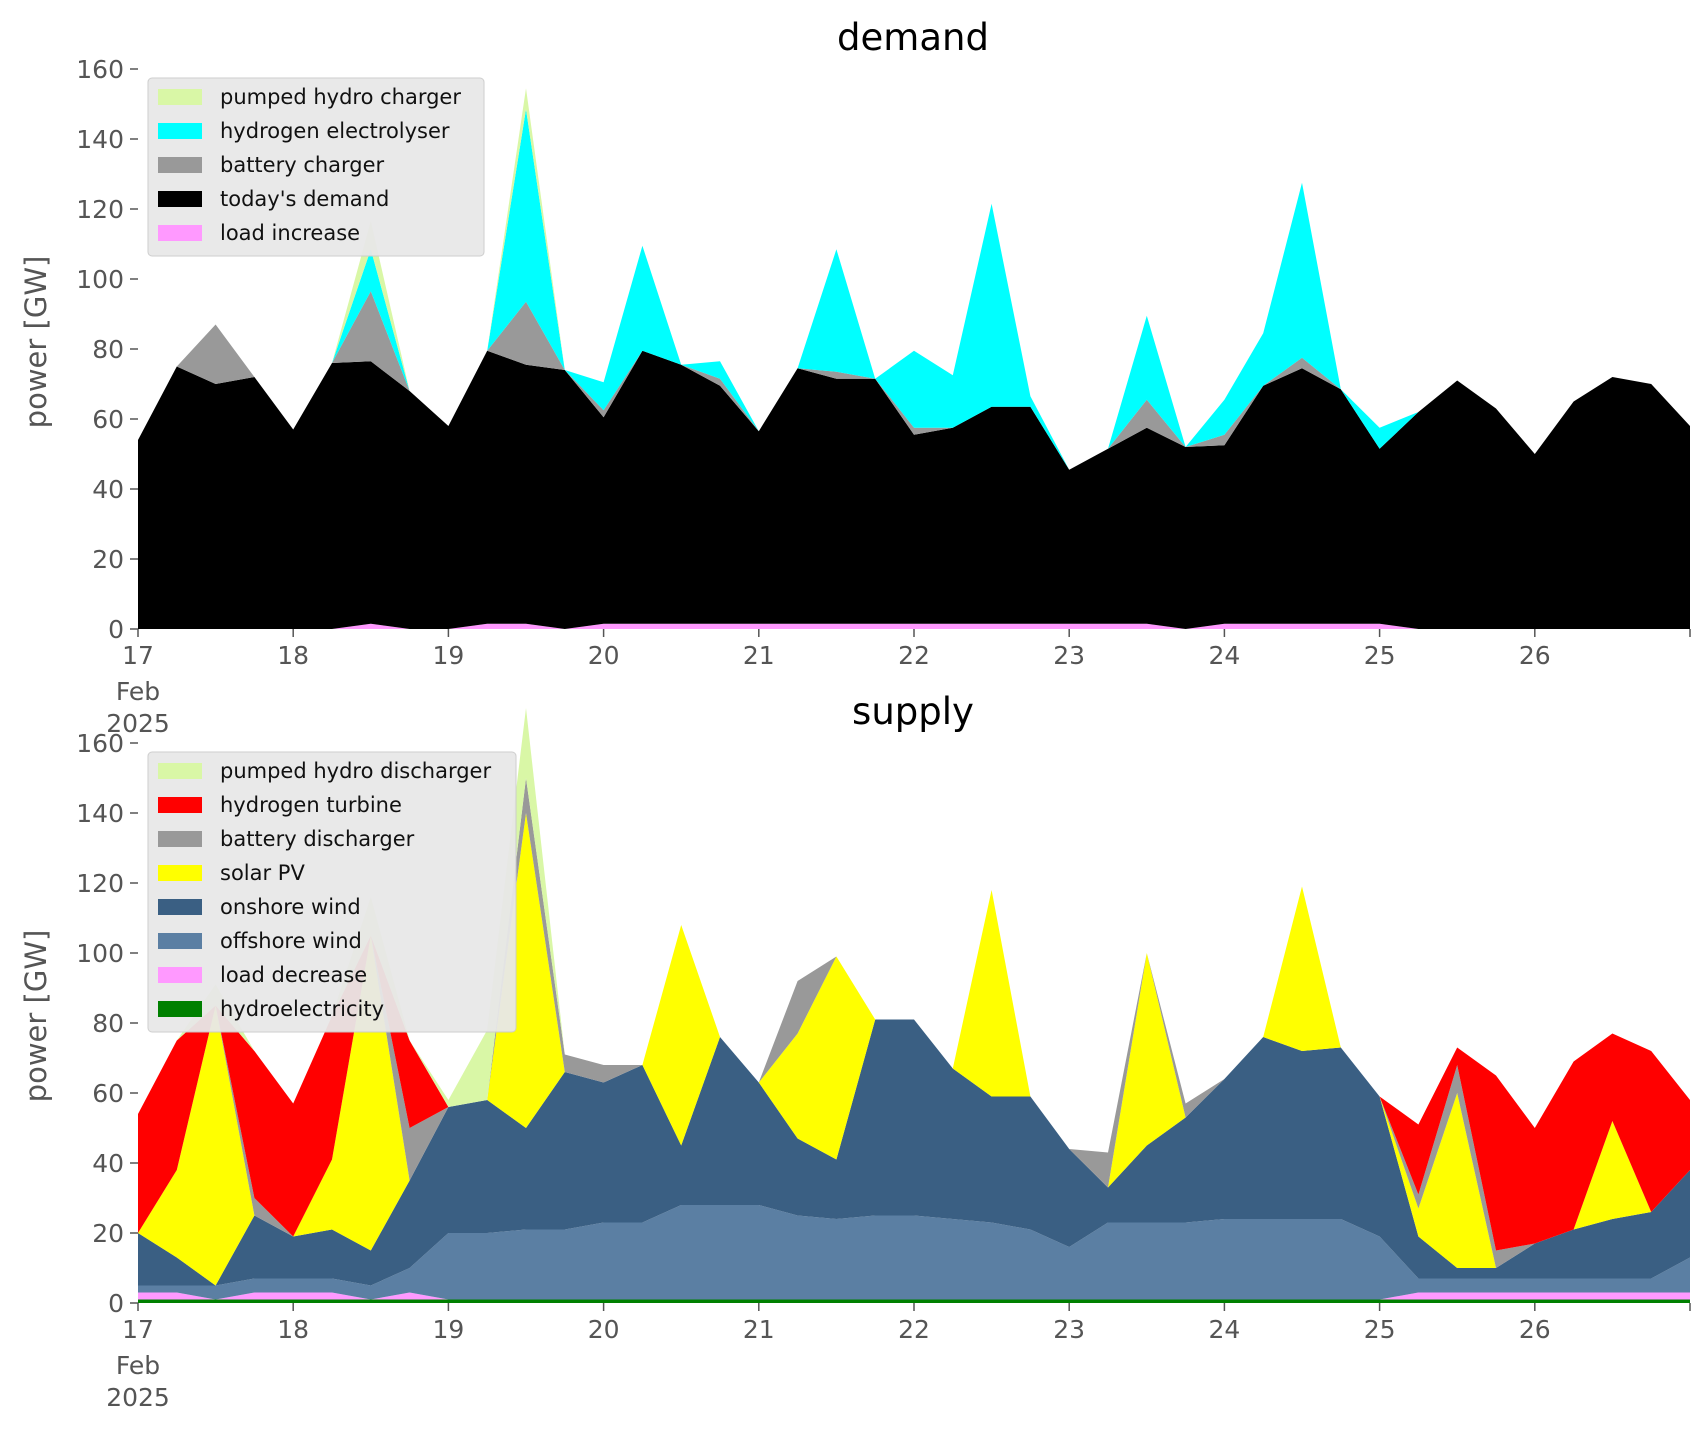 The image size is (1706, 1431). Describe the element at coordinates (311, 805) in the screenshot. I see `legend-label-hydrogen-turbine: hydrogen turbine` at that location.